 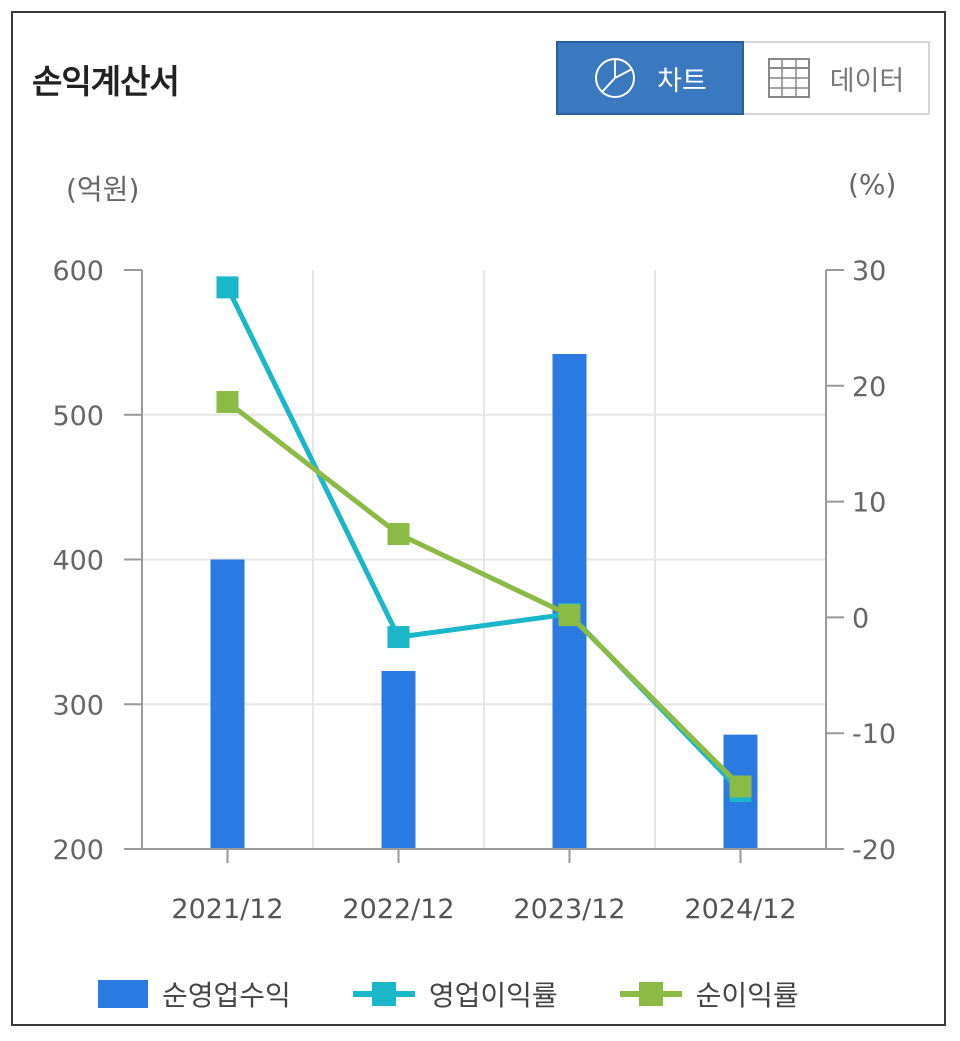 What do you see at coordinates (226, 995) in the screenshot?
I see `legend-label-revenue: 순영업수익` at bounding box center [226, 995].